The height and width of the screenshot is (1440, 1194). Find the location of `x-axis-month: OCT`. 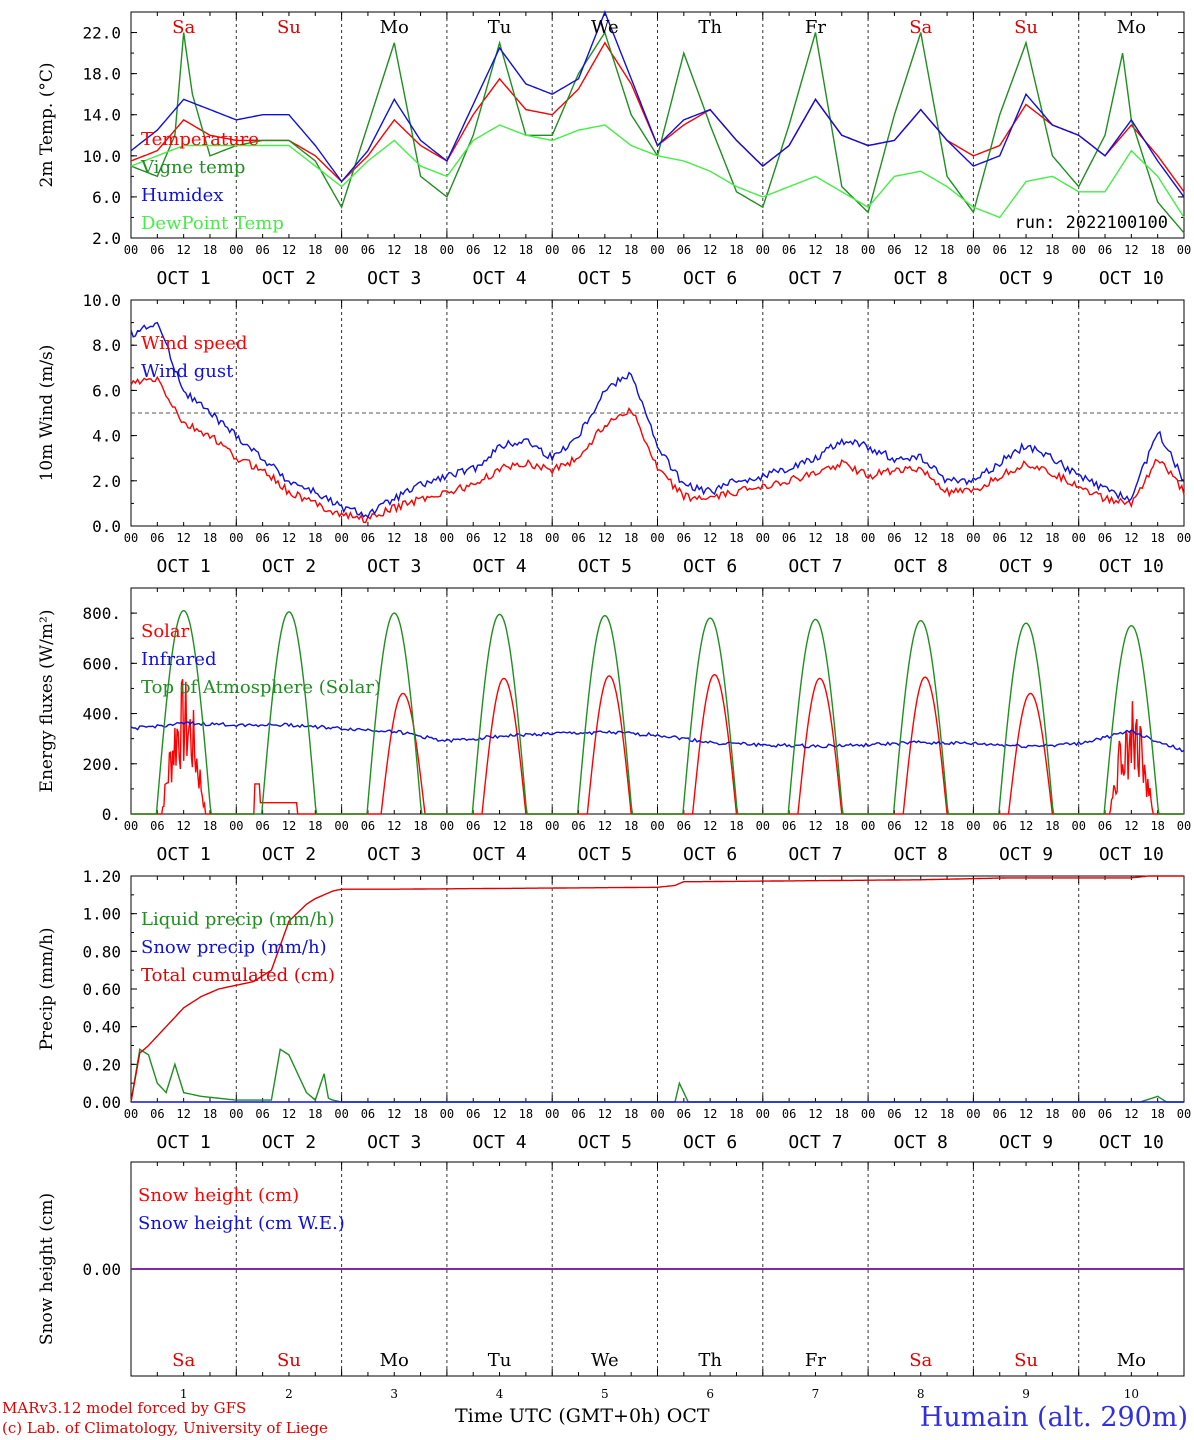

x-axis-month: OCT is located at coordinates (688, 1416).